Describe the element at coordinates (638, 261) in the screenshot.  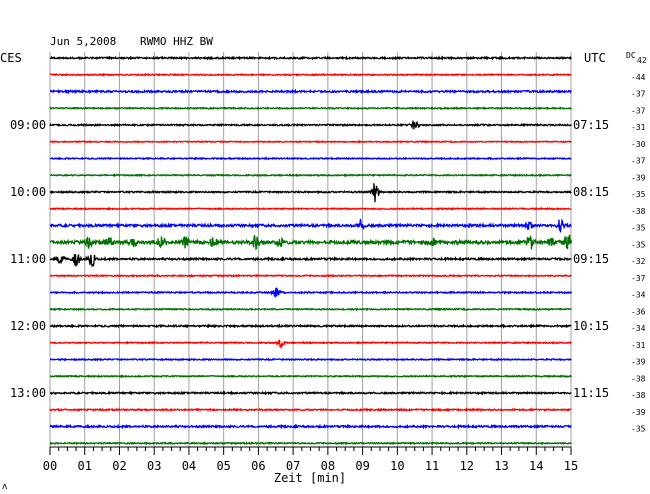
I see `dc-offset-label: -32` at that location.